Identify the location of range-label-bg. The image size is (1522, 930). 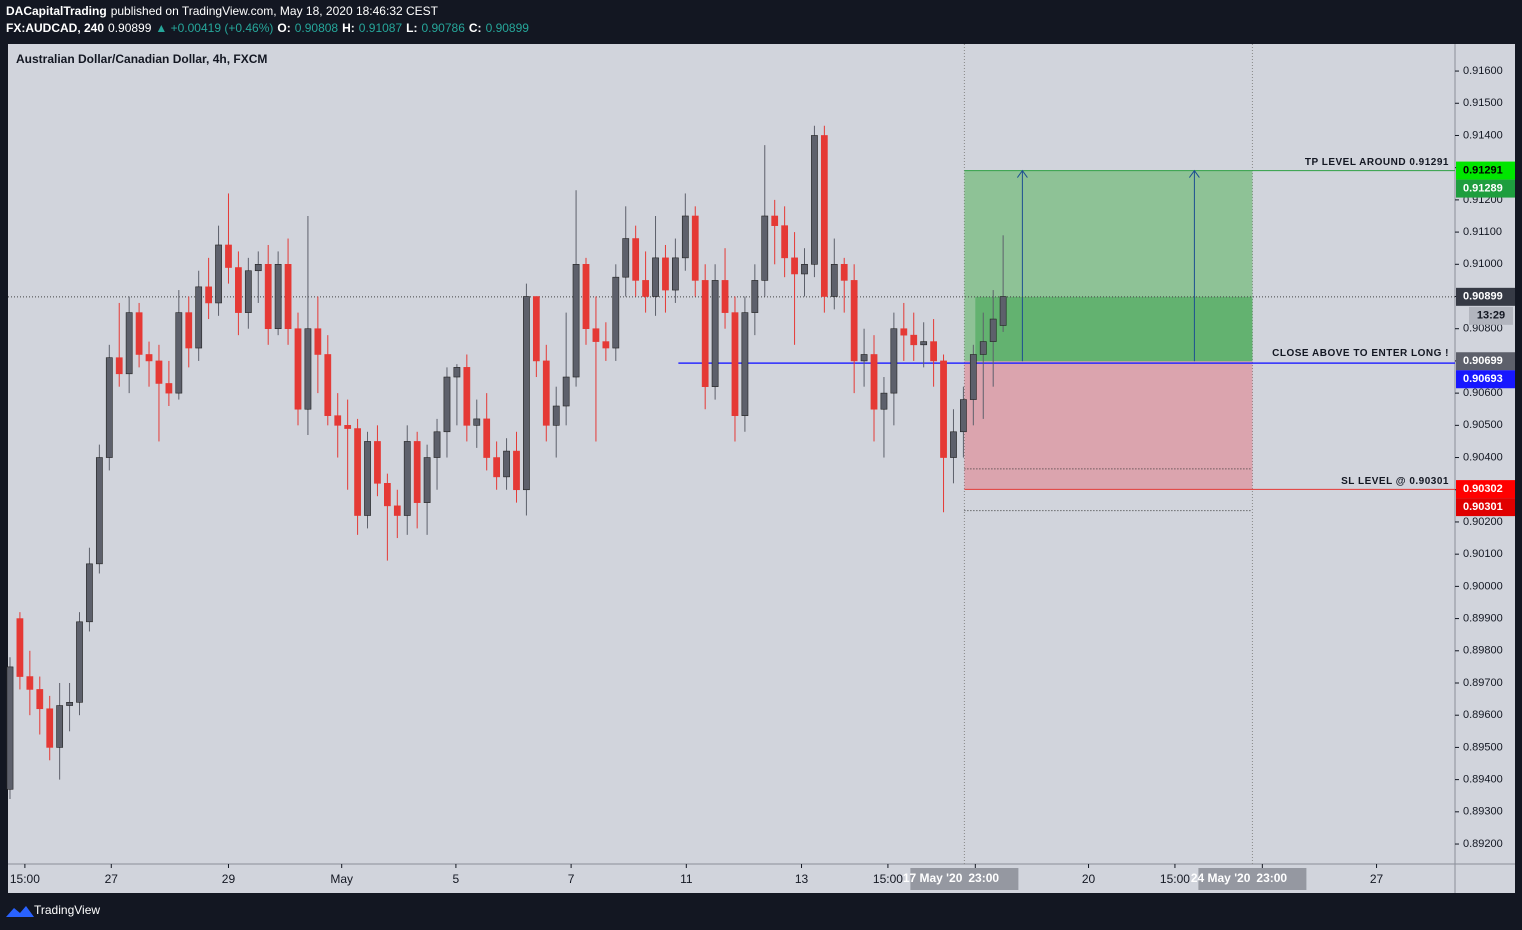
(964, 879).